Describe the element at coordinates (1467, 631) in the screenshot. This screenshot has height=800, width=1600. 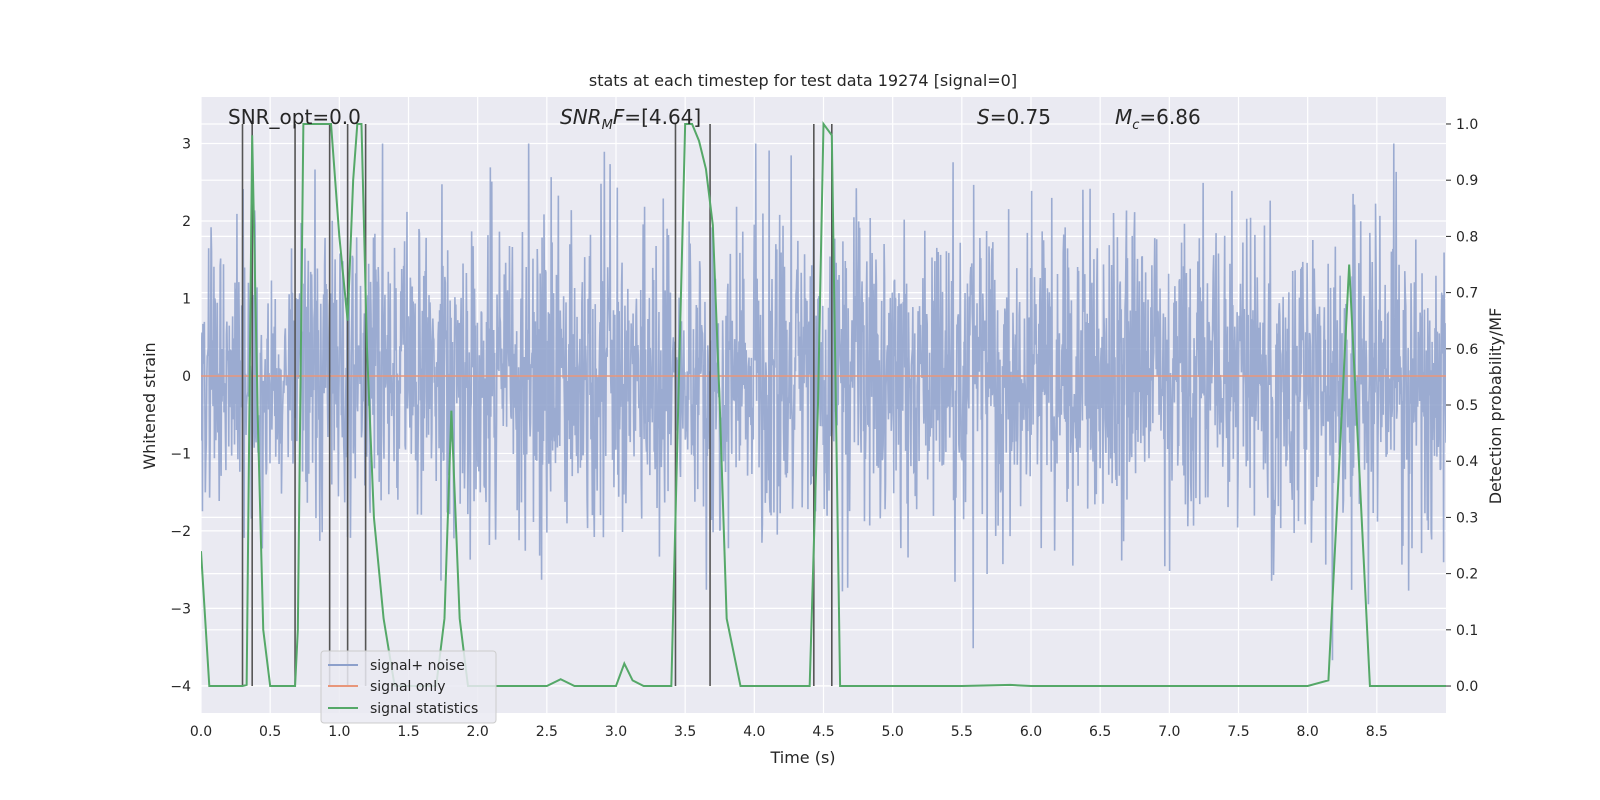
I see `y-right-tick-label: 0.1` at that location.